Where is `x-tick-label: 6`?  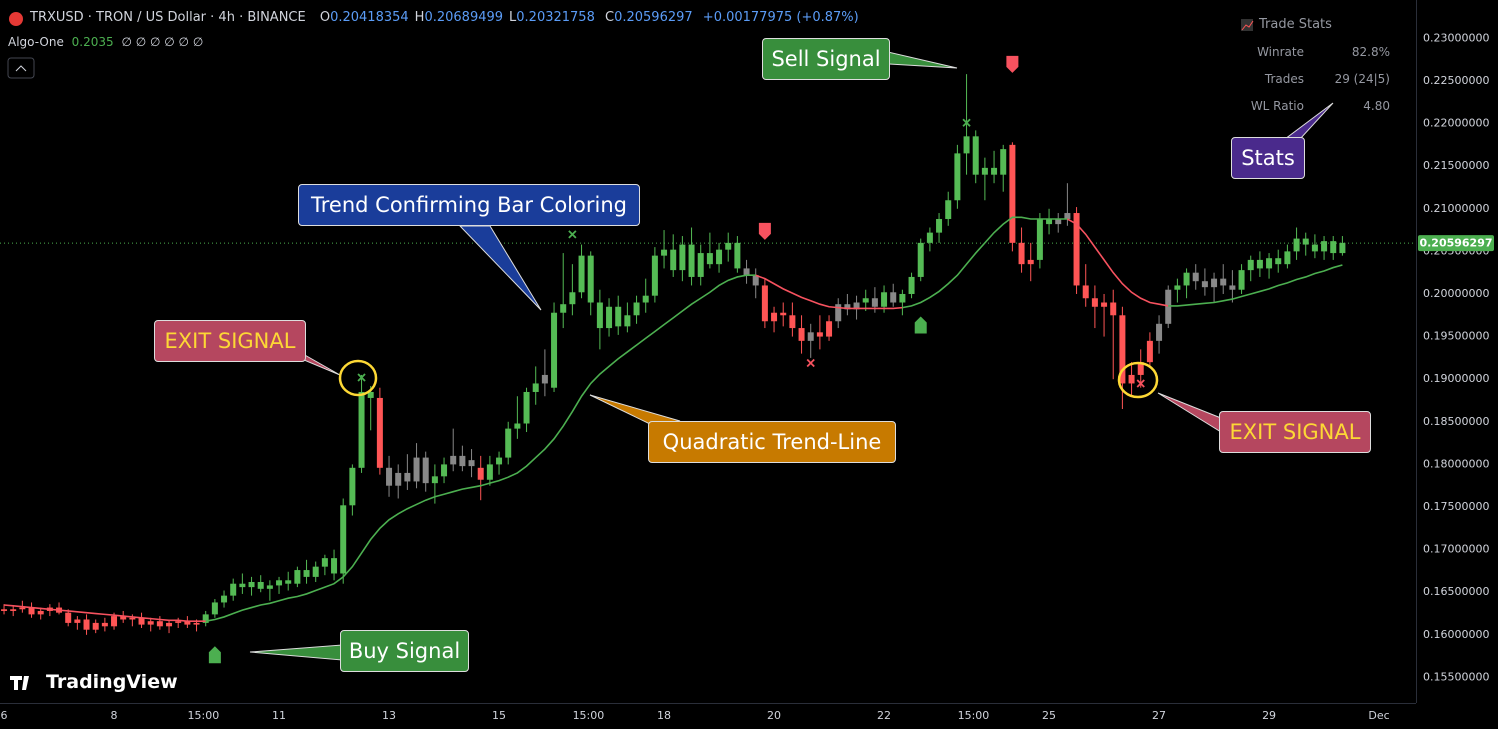
x-tick-label: 6 is located at coordinates (4, 715).